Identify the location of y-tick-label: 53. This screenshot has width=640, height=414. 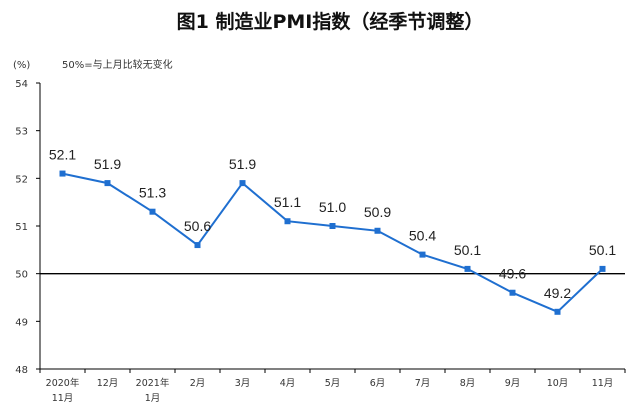
(21, 132).